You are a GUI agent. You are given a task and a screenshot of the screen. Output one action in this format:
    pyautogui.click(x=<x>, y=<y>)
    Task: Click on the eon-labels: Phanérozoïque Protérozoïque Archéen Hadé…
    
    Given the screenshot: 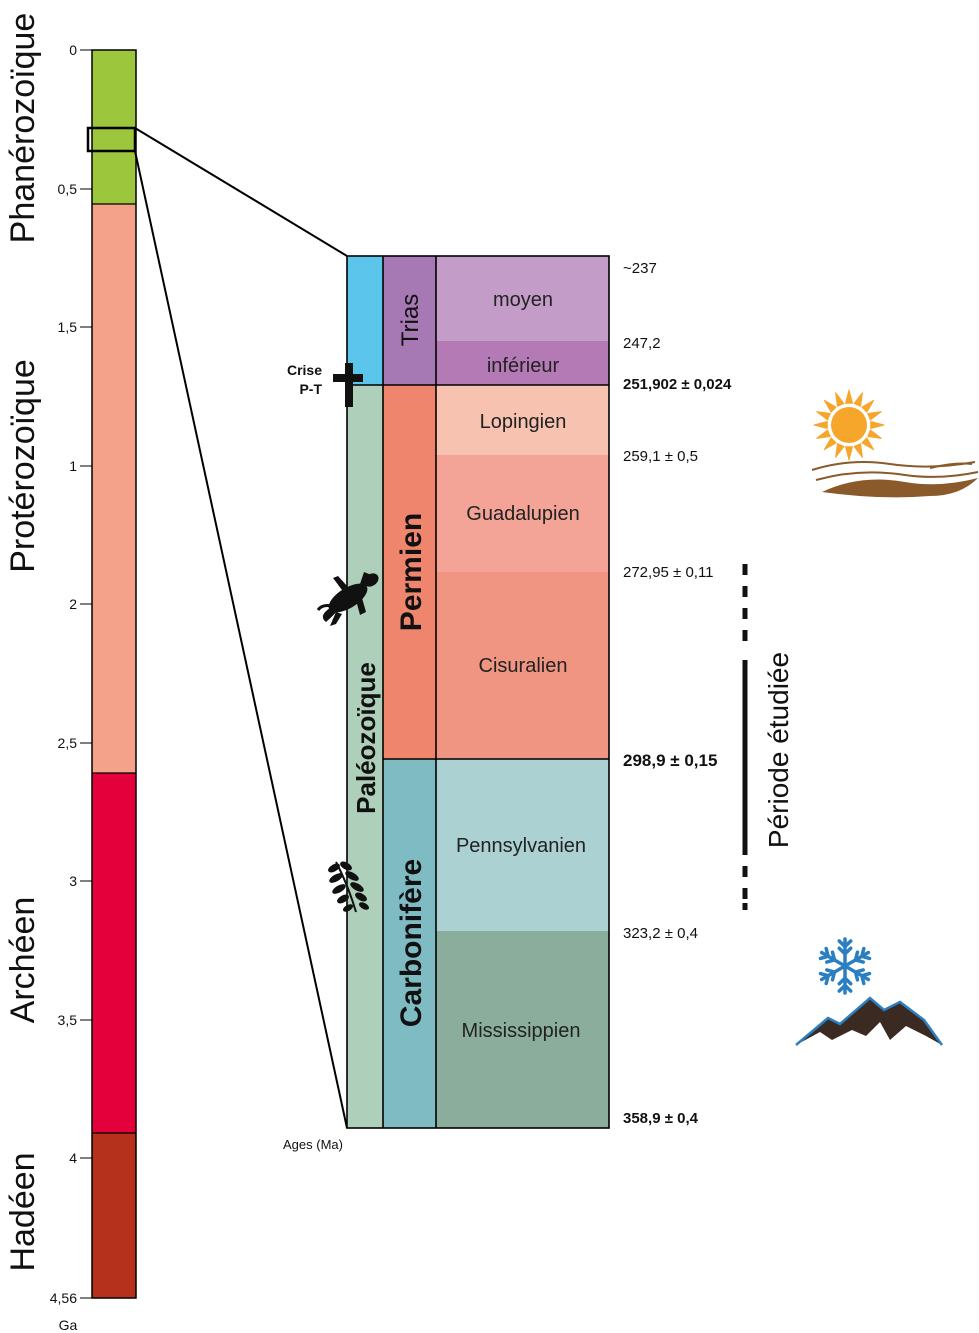 What is the action you would take?
    pyautogui.click(x=23, y=642)
    